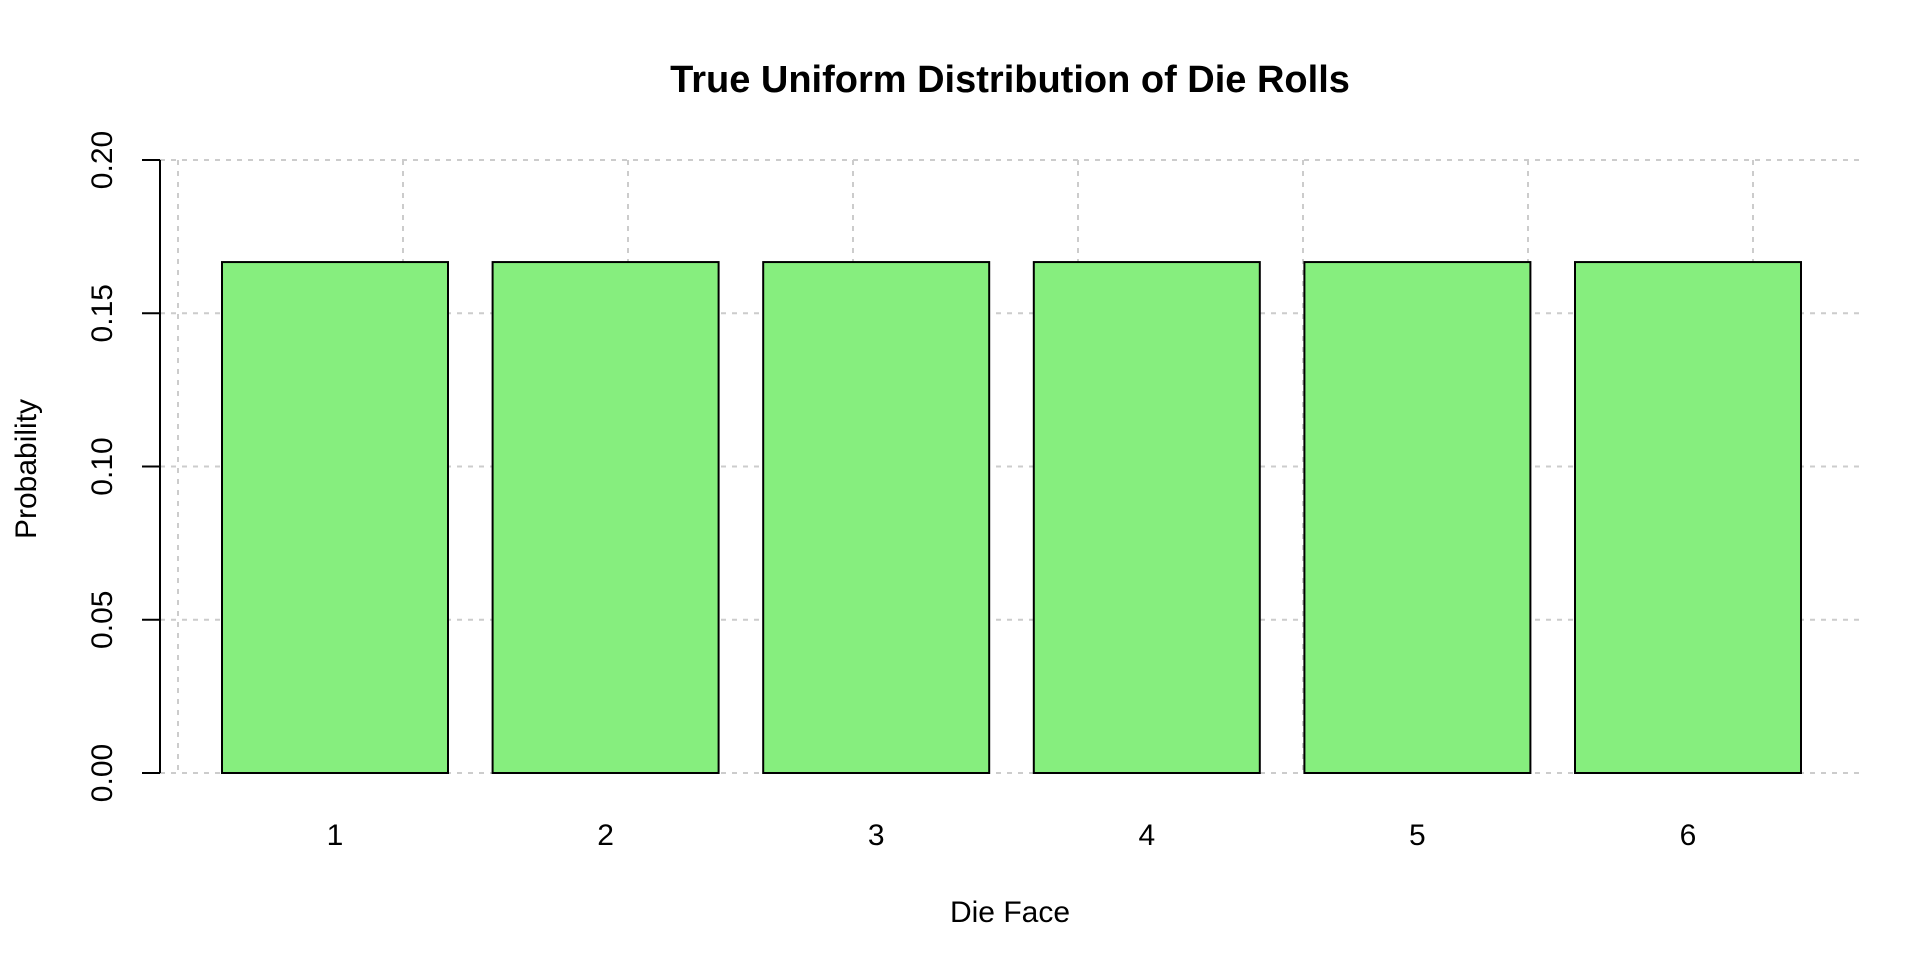  Describe the element at coordinates (1146, 835) in the screenshot. I see `x-tick-label: 4` at that location.